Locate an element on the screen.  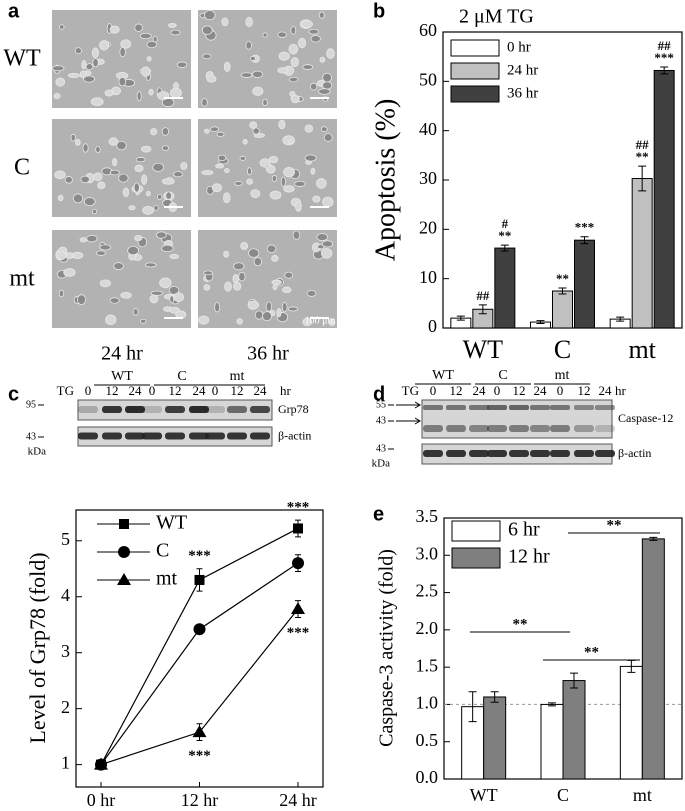
y-tick-label: 10 is located at coordinates (428, 277).